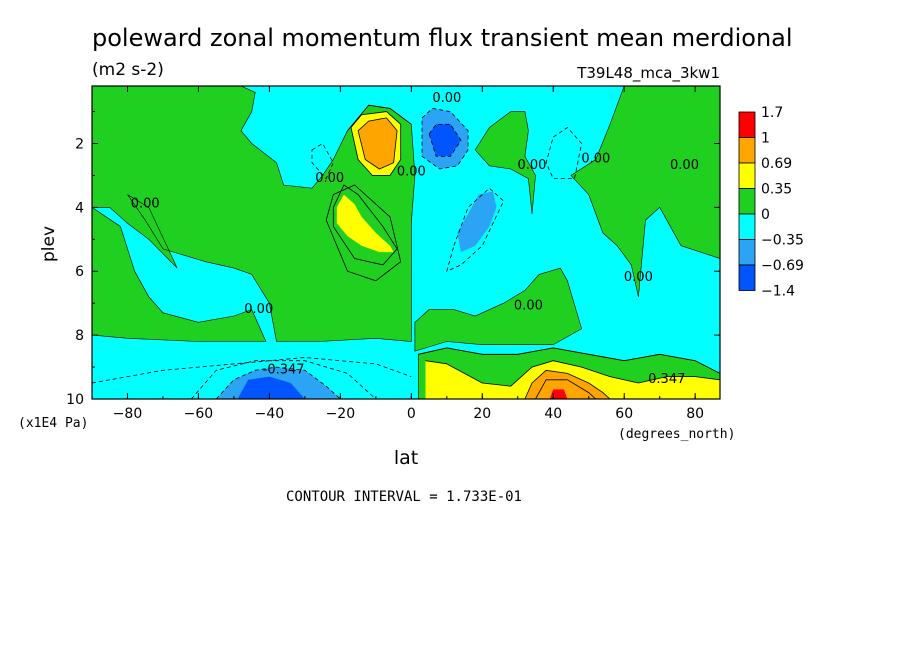 The image size is (904, 654). What do you see at coordinates (49, 244) in the screenshot?
I see `y-axis-label: plev` at bounding box center [49, 244].